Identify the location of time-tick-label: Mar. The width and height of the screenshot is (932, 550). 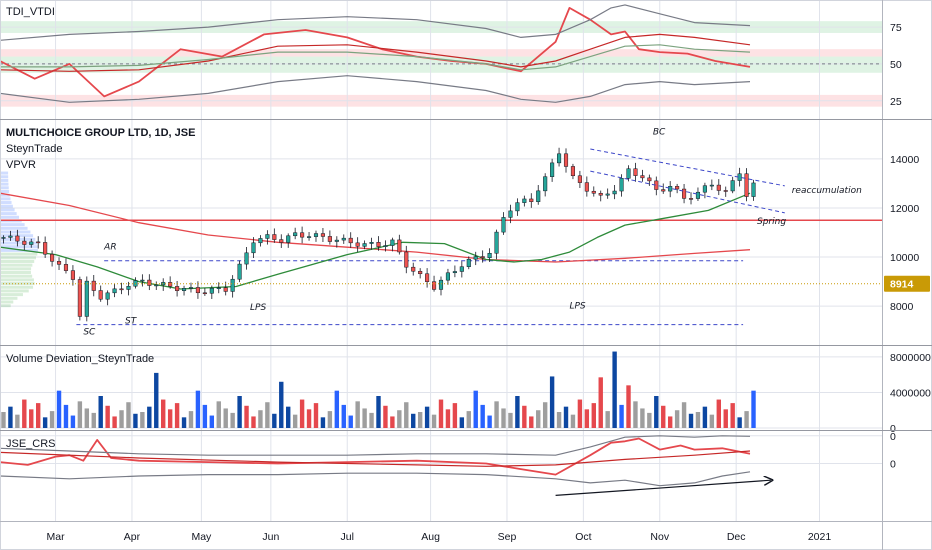
(56, 537).